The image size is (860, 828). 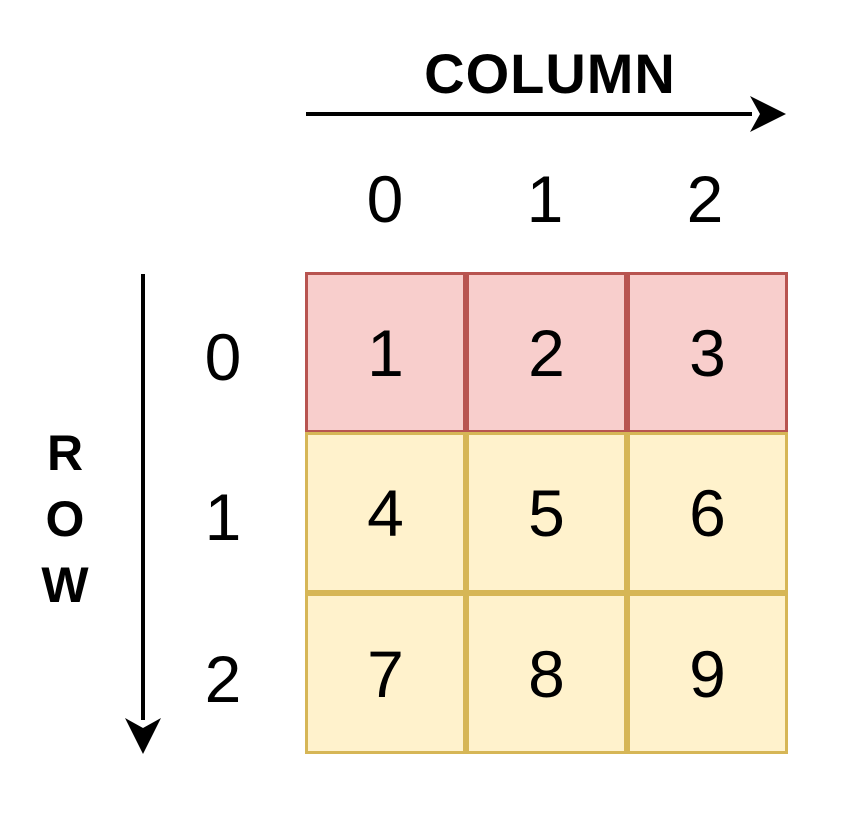 I want to click on matrix-cell: 1, so click(x=385, y=352).